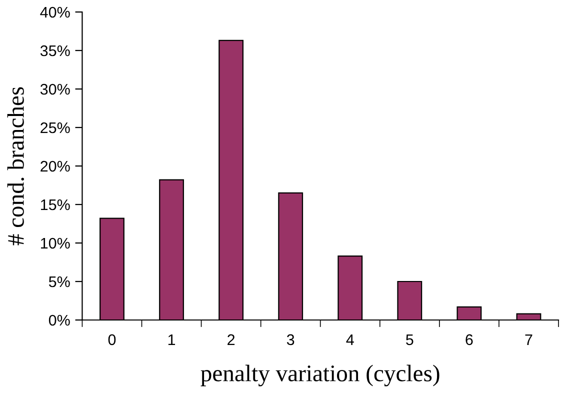 This screenshot has width=567, height=400. What do you see at coordinates (59, 320) in the screenshot?
I see `y-tick-label: 0%` at bounding box center [59, 320].